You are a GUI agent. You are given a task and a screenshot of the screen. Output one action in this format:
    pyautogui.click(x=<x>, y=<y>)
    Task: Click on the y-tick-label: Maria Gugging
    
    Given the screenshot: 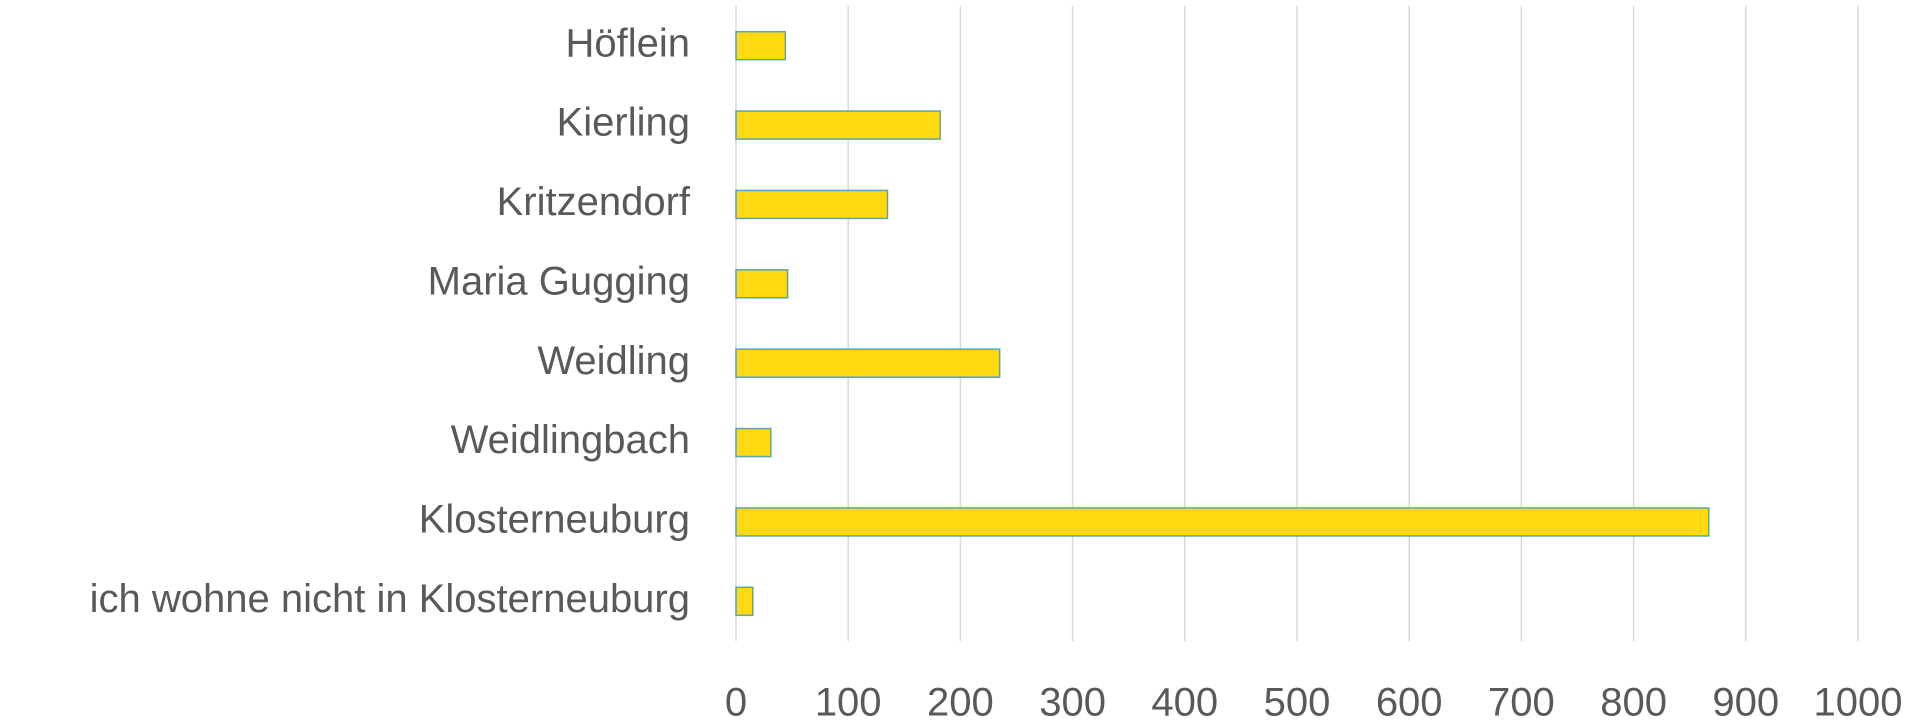 What is the action you would take?
    pyautogui.click(x=559, y=281)
    